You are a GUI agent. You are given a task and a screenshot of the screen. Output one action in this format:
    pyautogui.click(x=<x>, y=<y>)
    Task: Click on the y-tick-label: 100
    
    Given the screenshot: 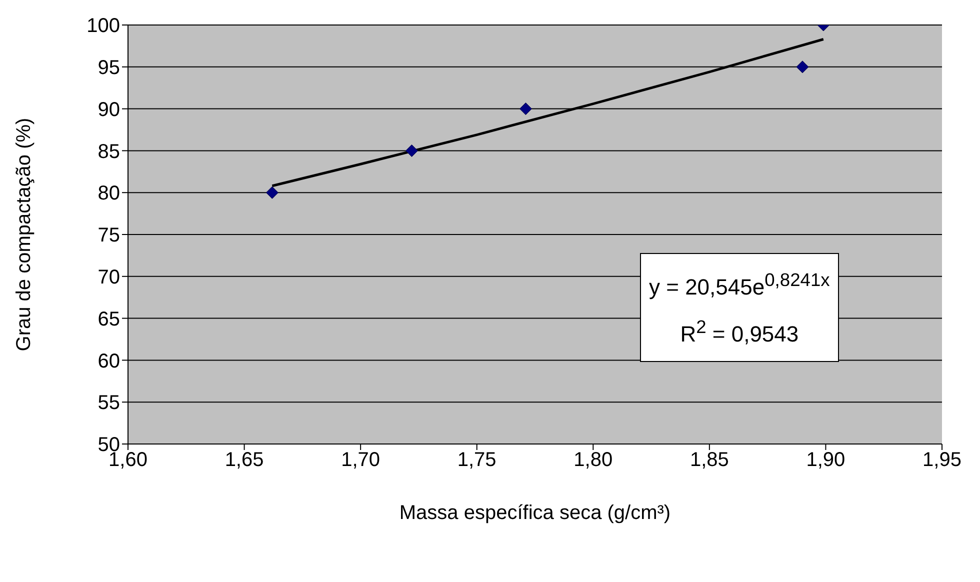 What is the action you would take?
    pyautogui.click(x=103, y=26)
    